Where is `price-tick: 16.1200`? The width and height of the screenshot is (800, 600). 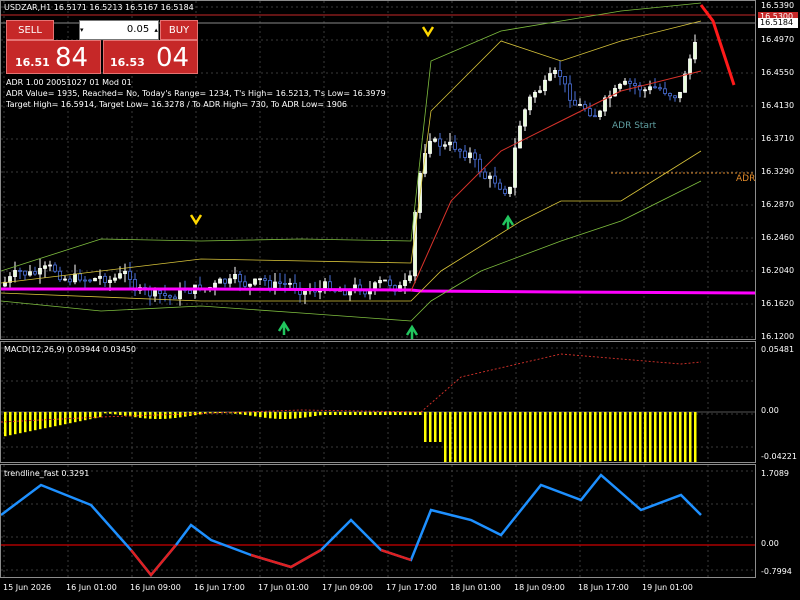 price-tick: 16.1200 is located at coordinates (778, 336).